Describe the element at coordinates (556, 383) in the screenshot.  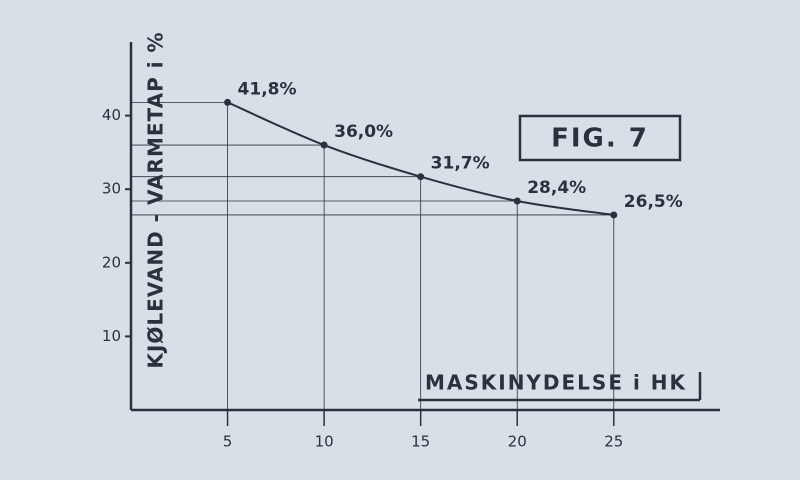
I see `x-axis-label: MASKINYDELSE i HK` at that location.